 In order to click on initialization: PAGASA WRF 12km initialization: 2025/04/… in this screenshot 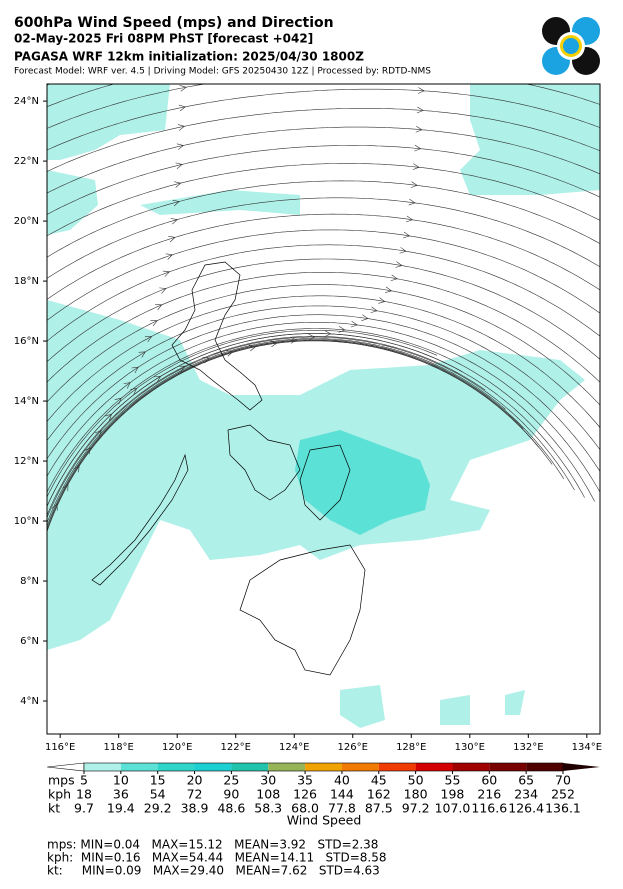, I will do `click(189, 57)`.